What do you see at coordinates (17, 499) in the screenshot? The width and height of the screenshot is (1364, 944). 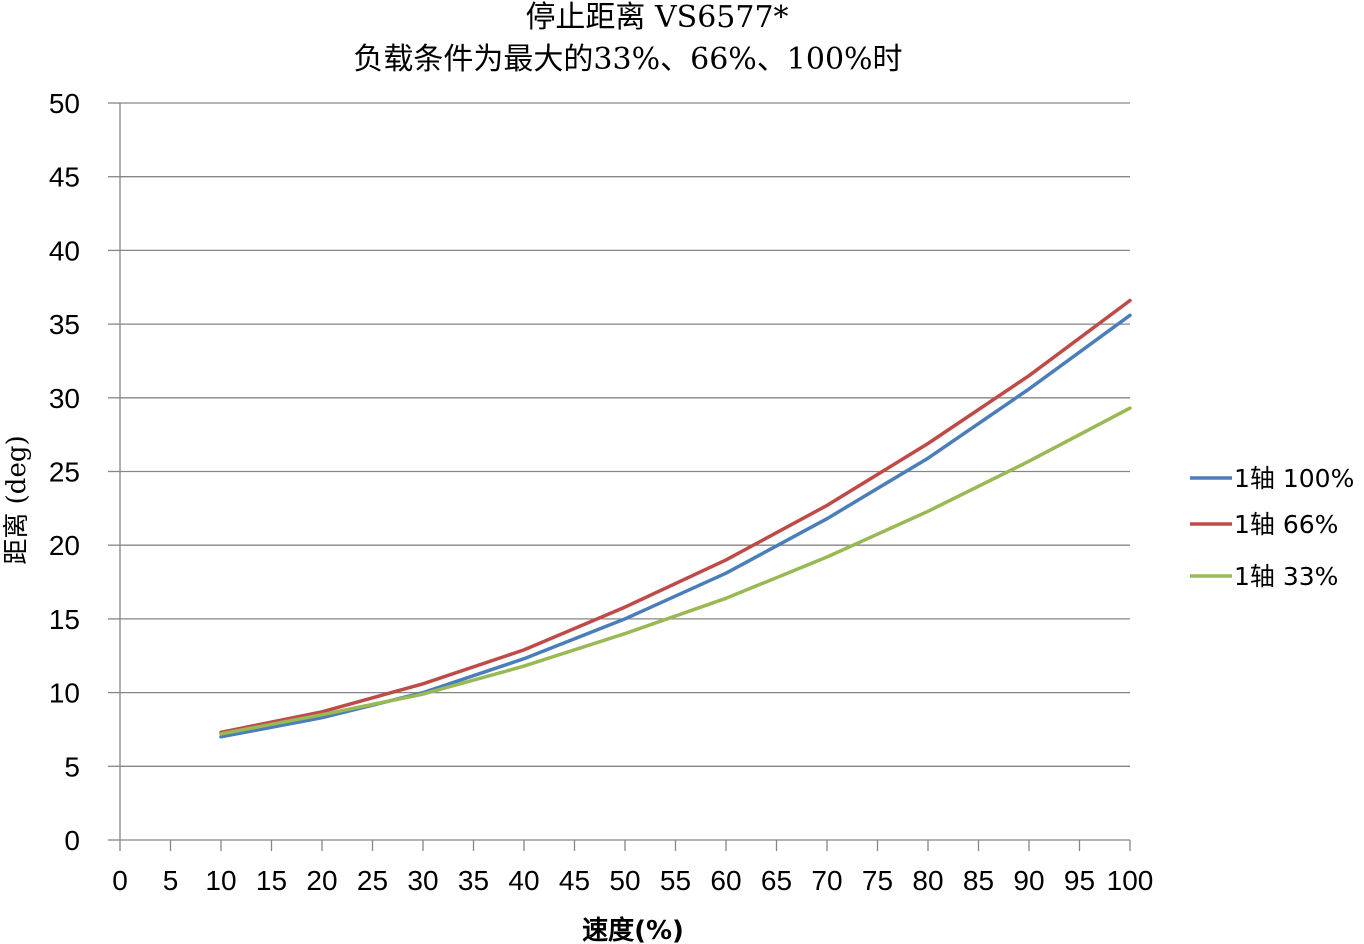 I see `y-axis-title: 距离 (deg)` at bounding box center [17, 499].